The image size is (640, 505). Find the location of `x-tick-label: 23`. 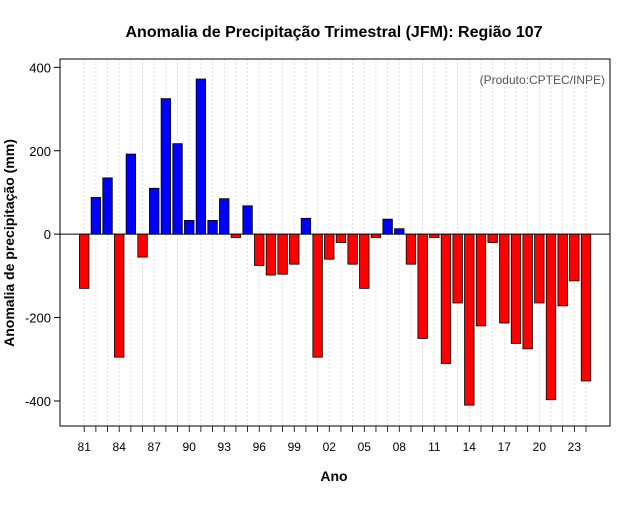

x-tick-label: 23 is located at coordinates (575, 447).